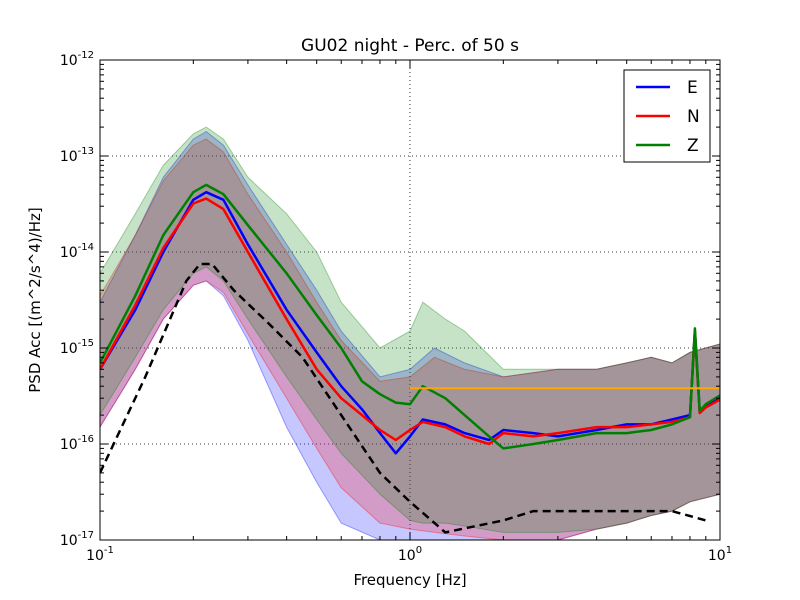  Describe the element at coordinates (77, 59) in the screenshot. I see `y-tick-label: 10-12` at that location.